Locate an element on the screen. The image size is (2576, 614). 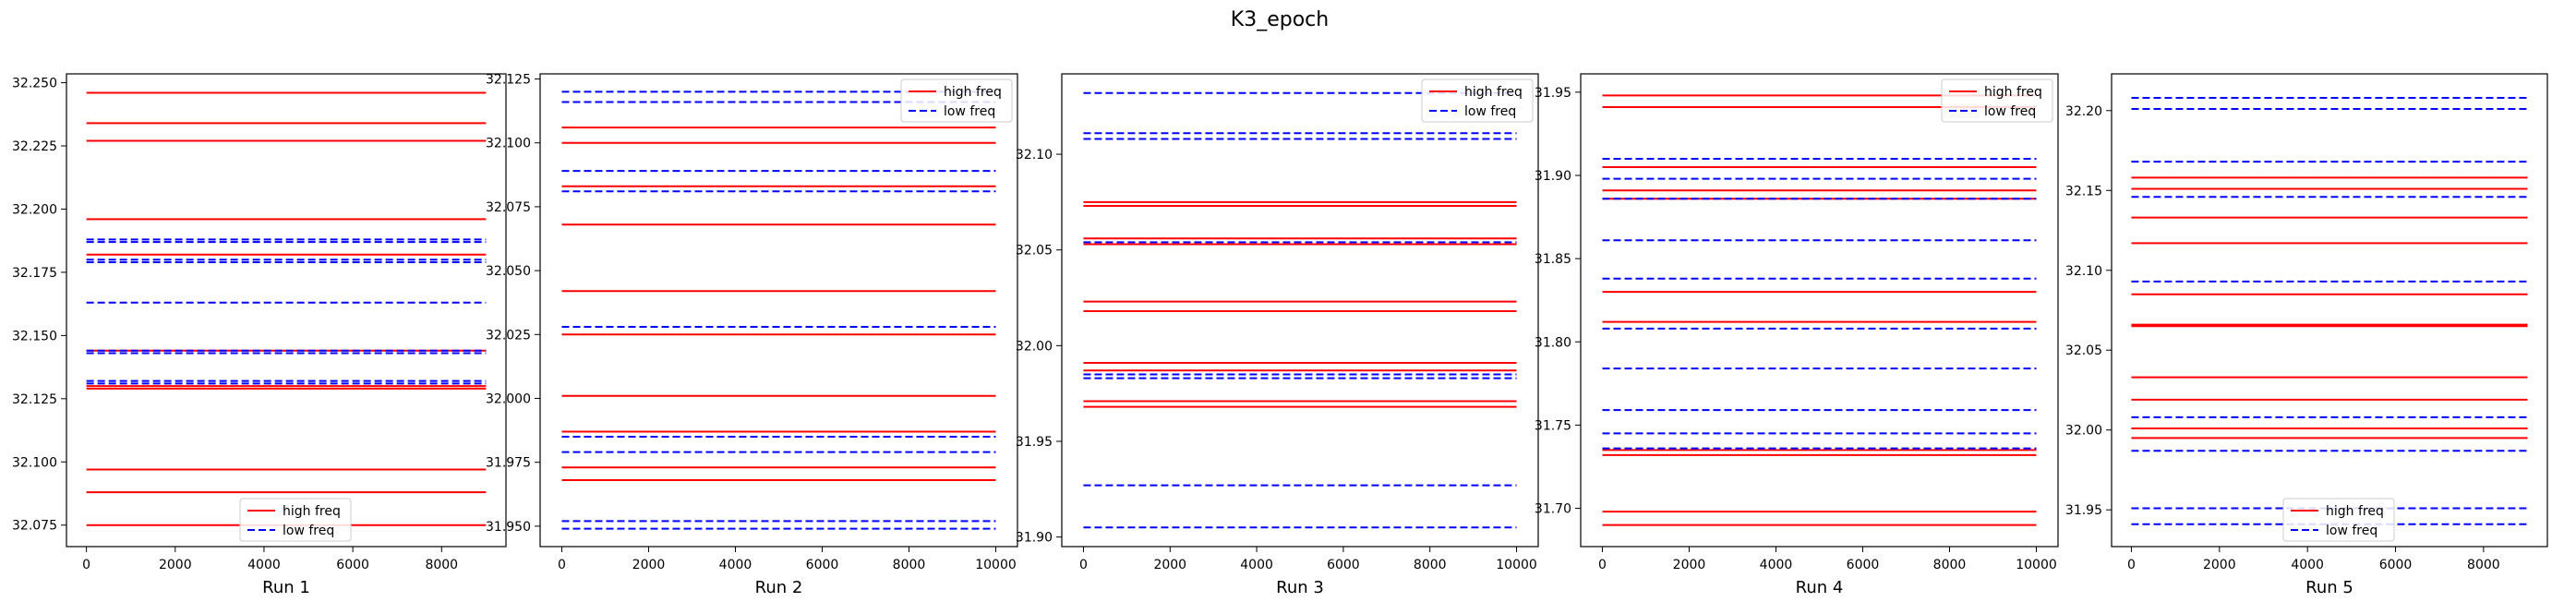
y-tick-label: 32.225 is located at coordinates (34, 146).